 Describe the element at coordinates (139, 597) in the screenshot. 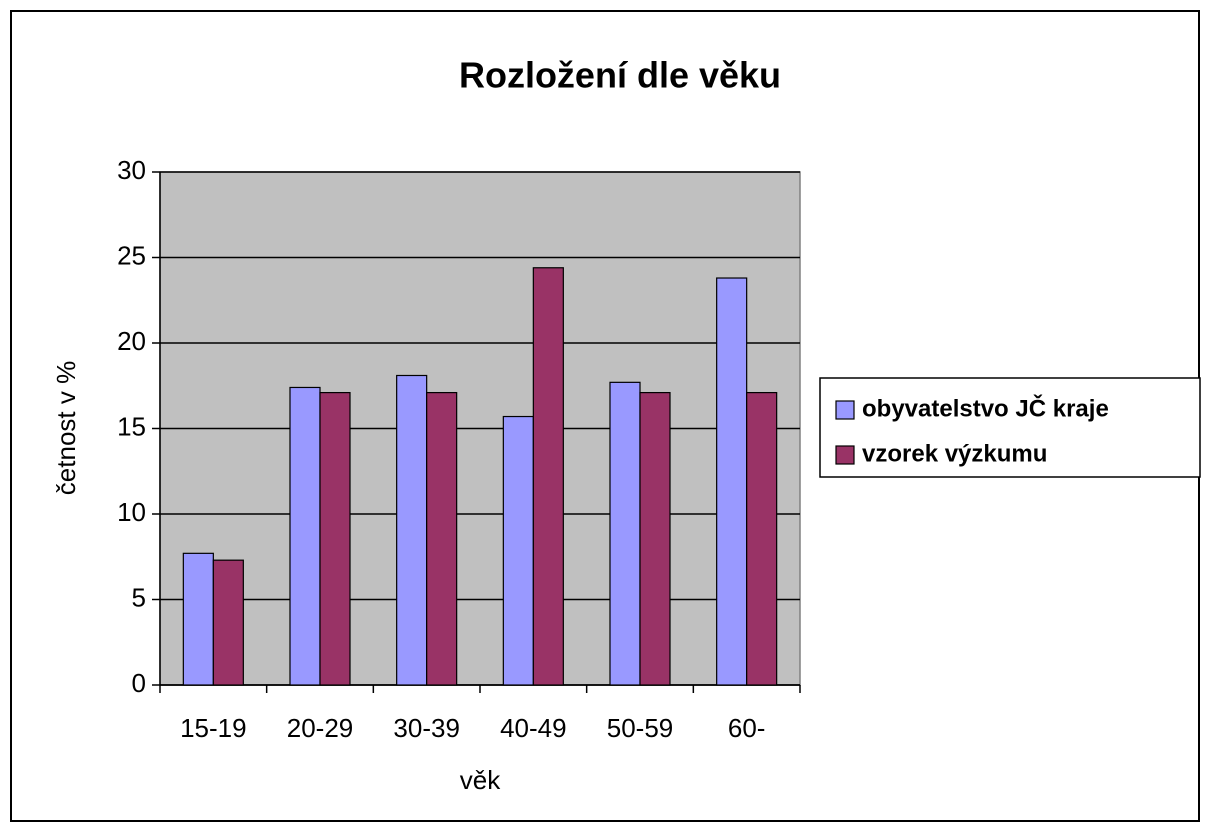

I see `y-tick-label: 5` at that location.